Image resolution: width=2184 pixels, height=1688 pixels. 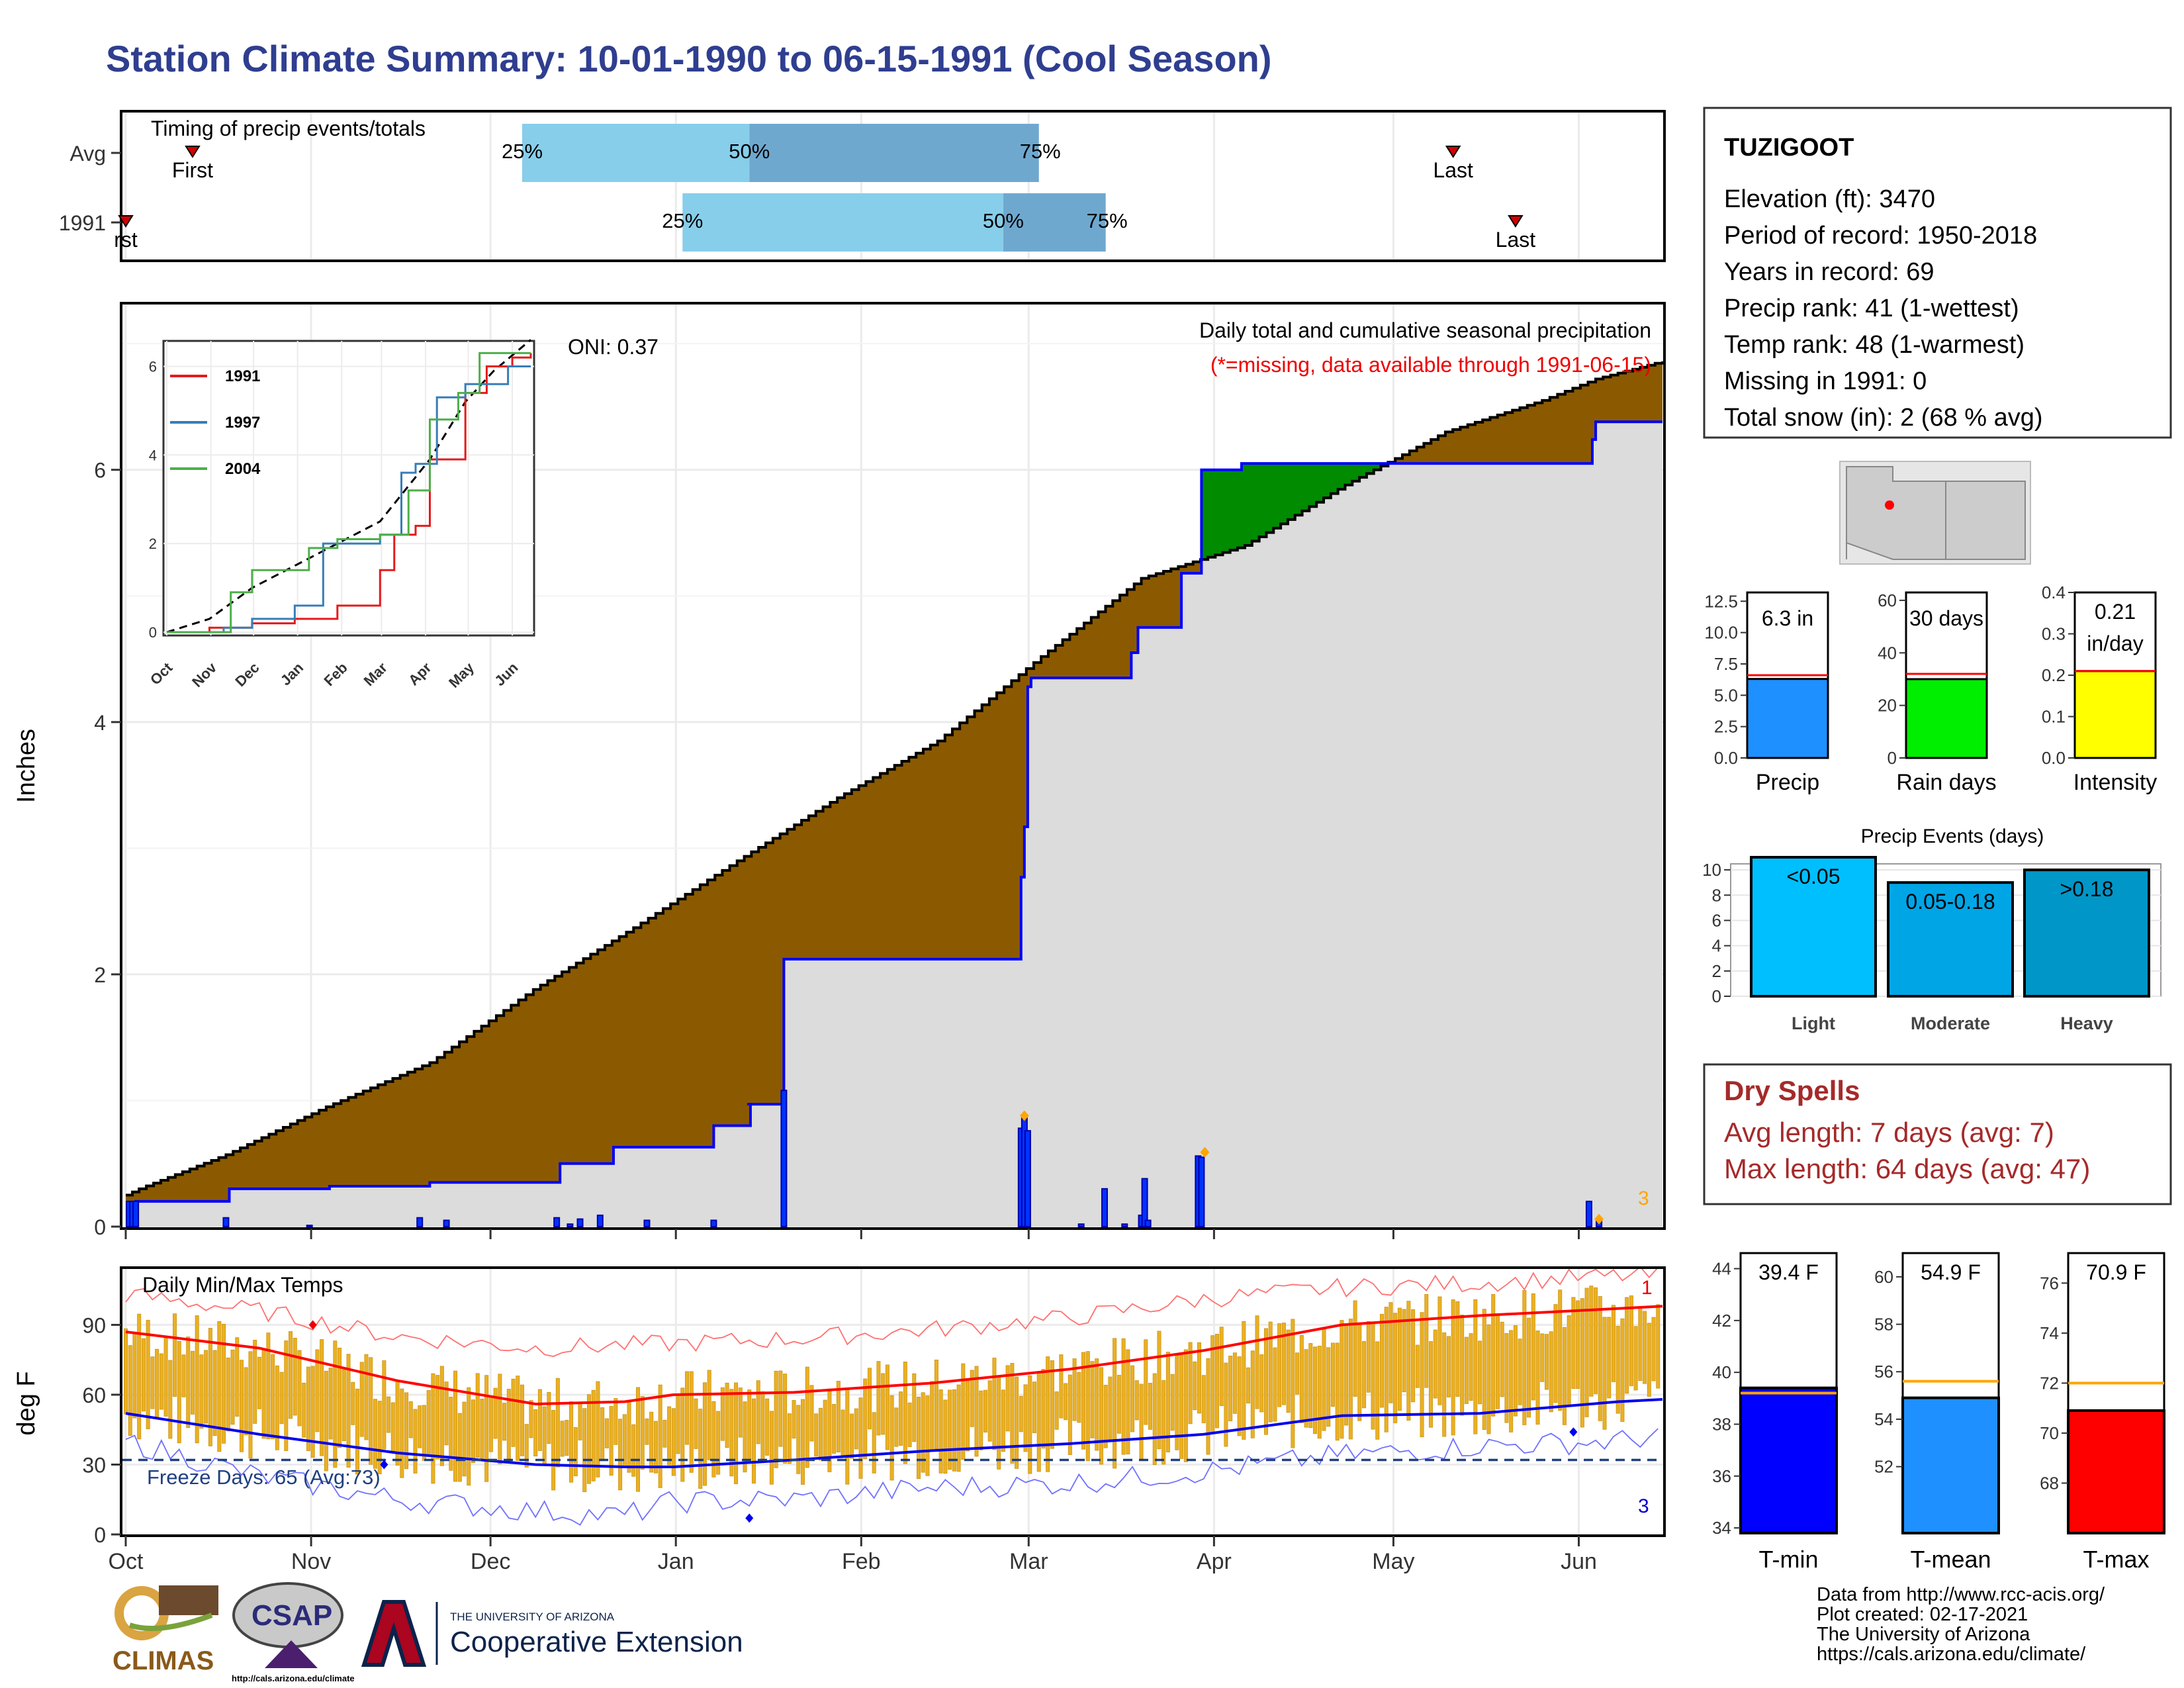 What do you see at coordinates (242, 423) in the screenshot?
I see `inset-legend-label: 1997` at bounding box center [242, 423].